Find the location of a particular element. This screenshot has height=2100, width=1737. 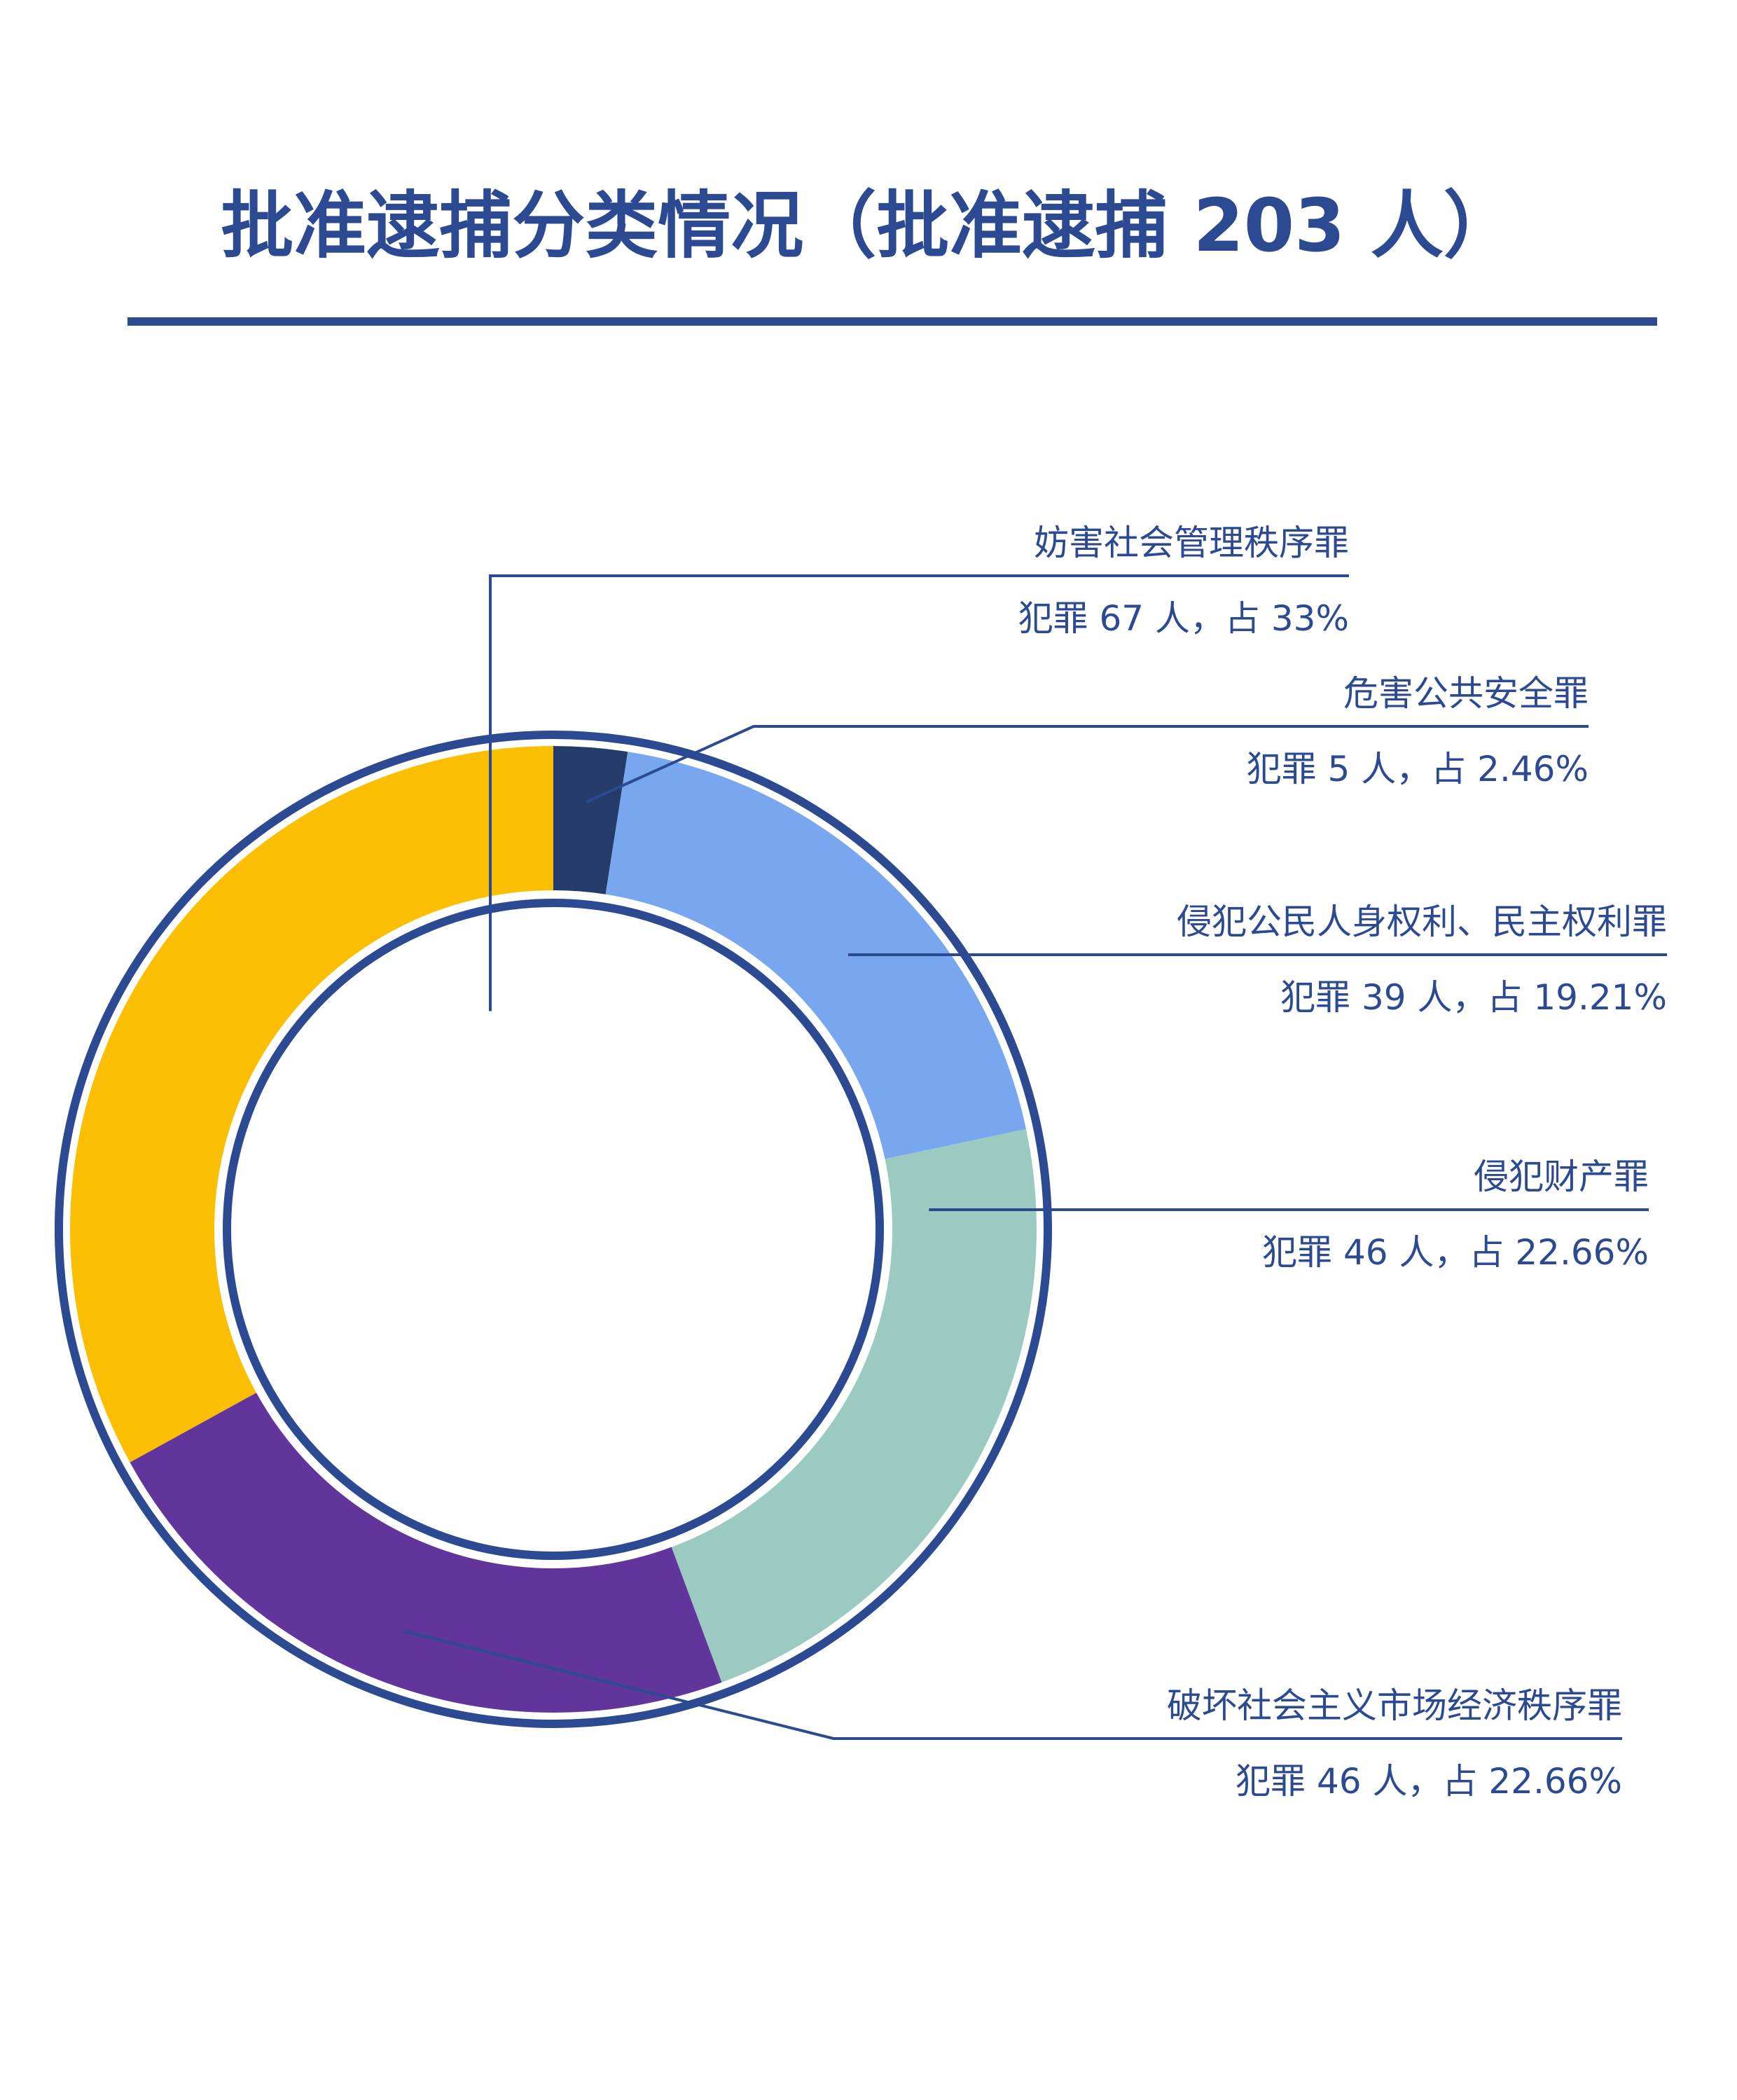

slice-value-label-5: 犯罪 67 人，占 33% is located at coordinates (1184, 618).